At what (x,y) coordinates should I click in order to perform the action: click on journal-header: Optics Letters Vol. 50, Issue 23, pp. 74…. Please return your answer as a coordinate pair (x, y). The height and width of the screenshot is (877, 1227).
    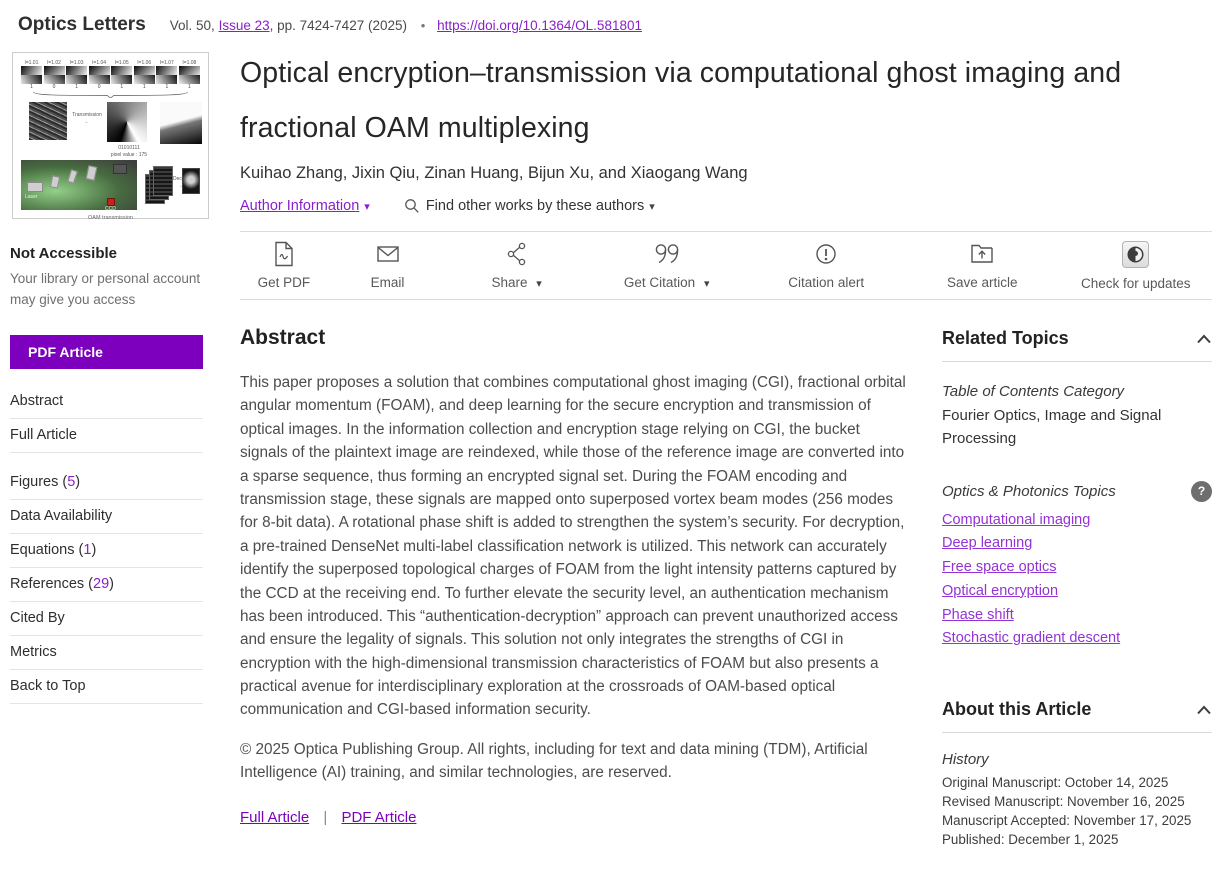
    Looking at the image, I should click on (330, 25).